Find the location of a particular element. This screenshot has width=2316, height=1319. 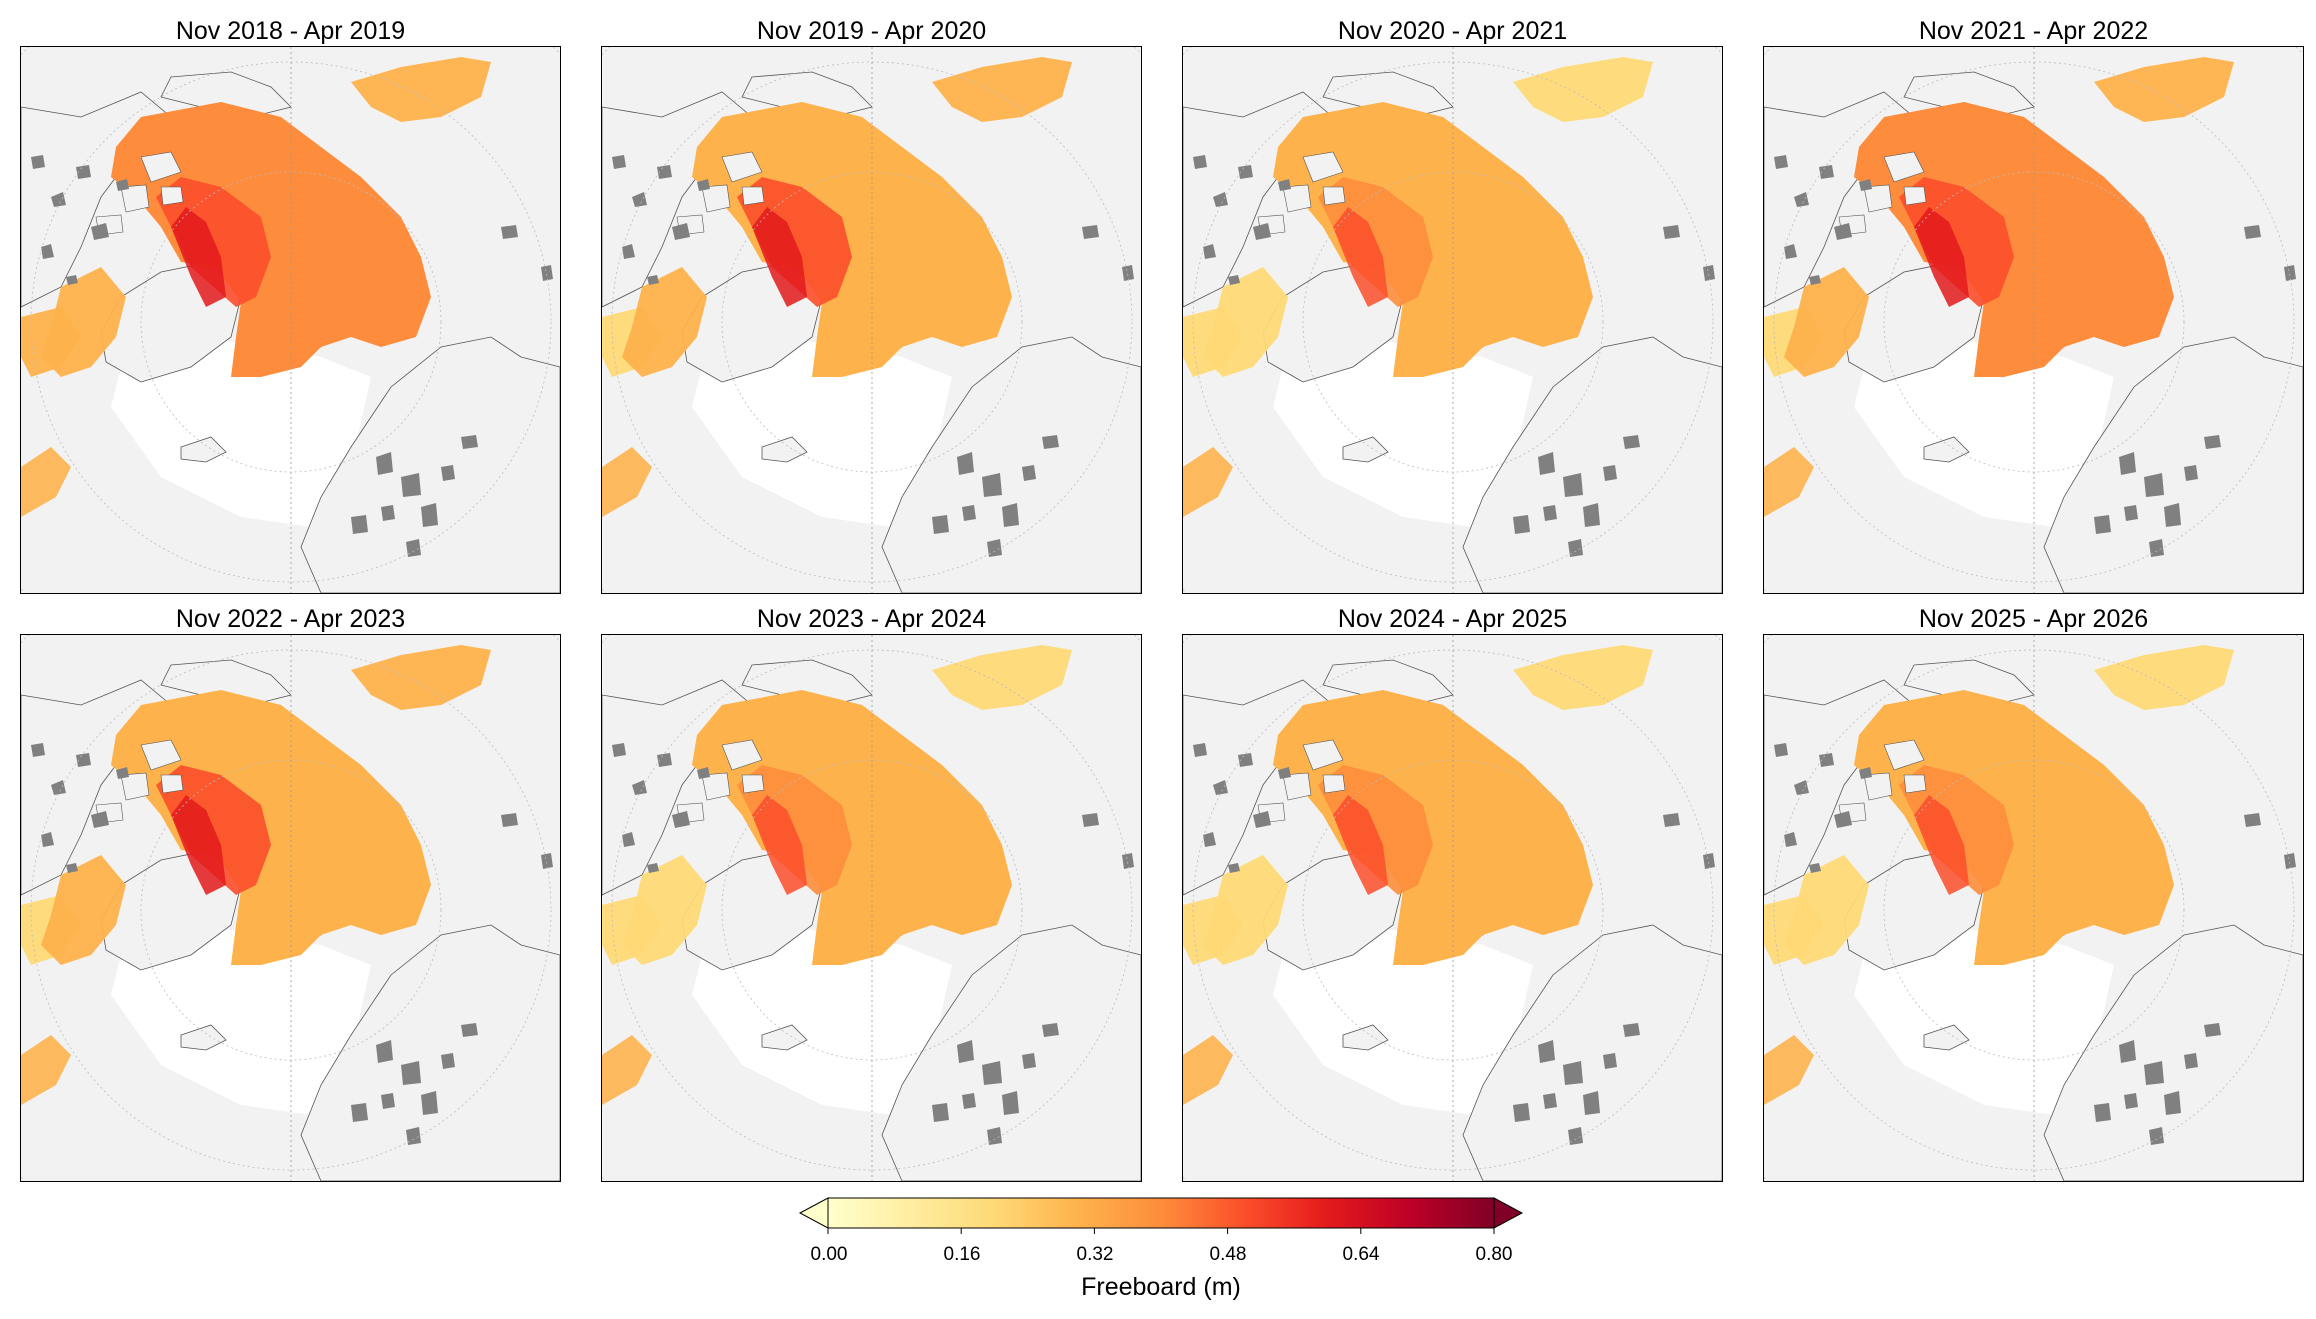

panel-title: Nov 2023 - Apr 2024 is located at coordinates (871, 619).